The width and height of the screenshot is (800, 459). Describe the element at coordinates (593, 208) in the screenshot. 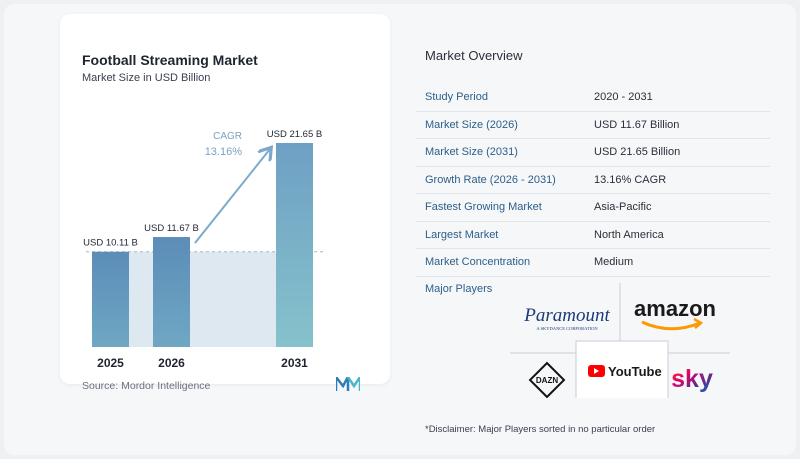

I see `overview-row: Fastest Growing Market Asia-Pacific` at that location.